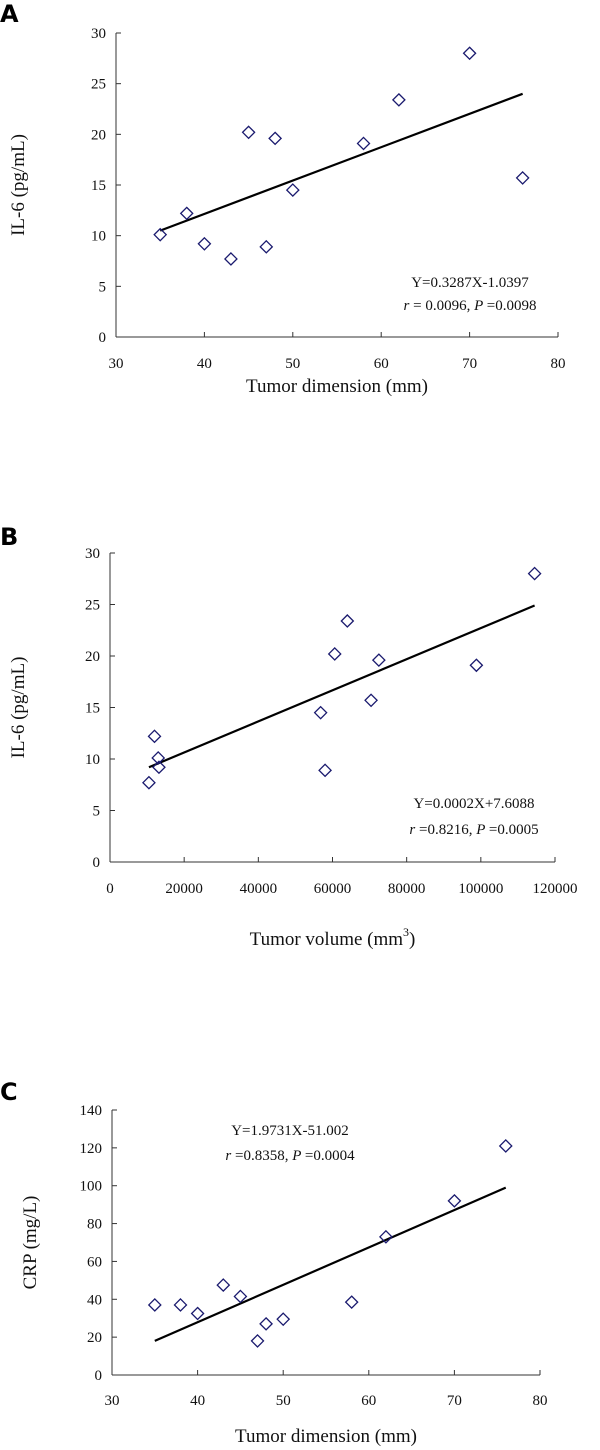  What do you see at coordinates (290, 1131) in the screenshot?
I see `regression-equation: Y=1.9731X-51.002` at bounding box center [290, 1131].